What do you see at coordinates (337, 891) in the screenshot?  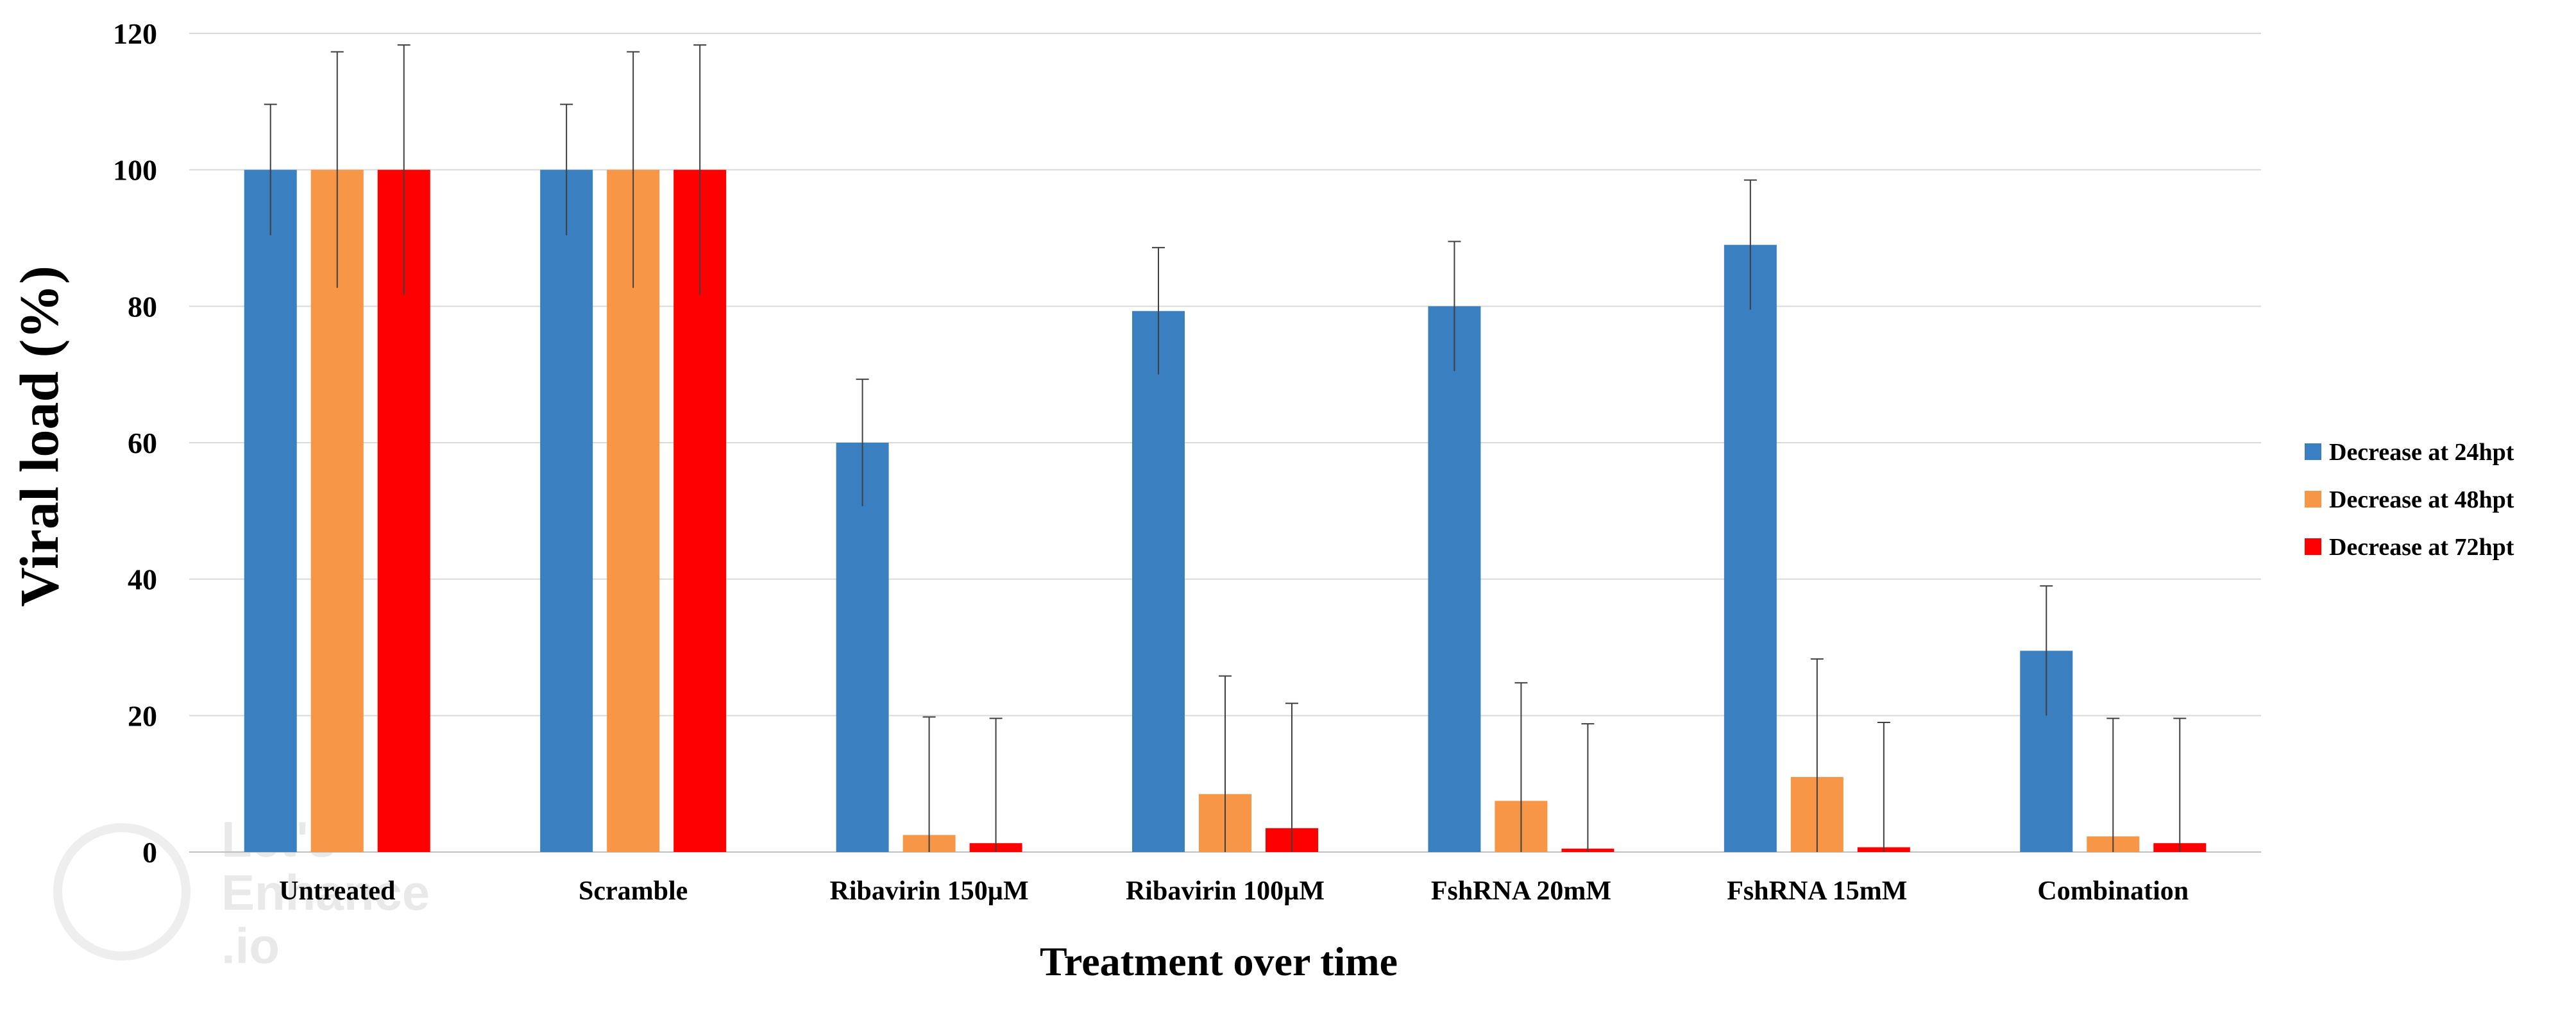 I see `x-category-label: Untreated` at bounding box center [337, 891].